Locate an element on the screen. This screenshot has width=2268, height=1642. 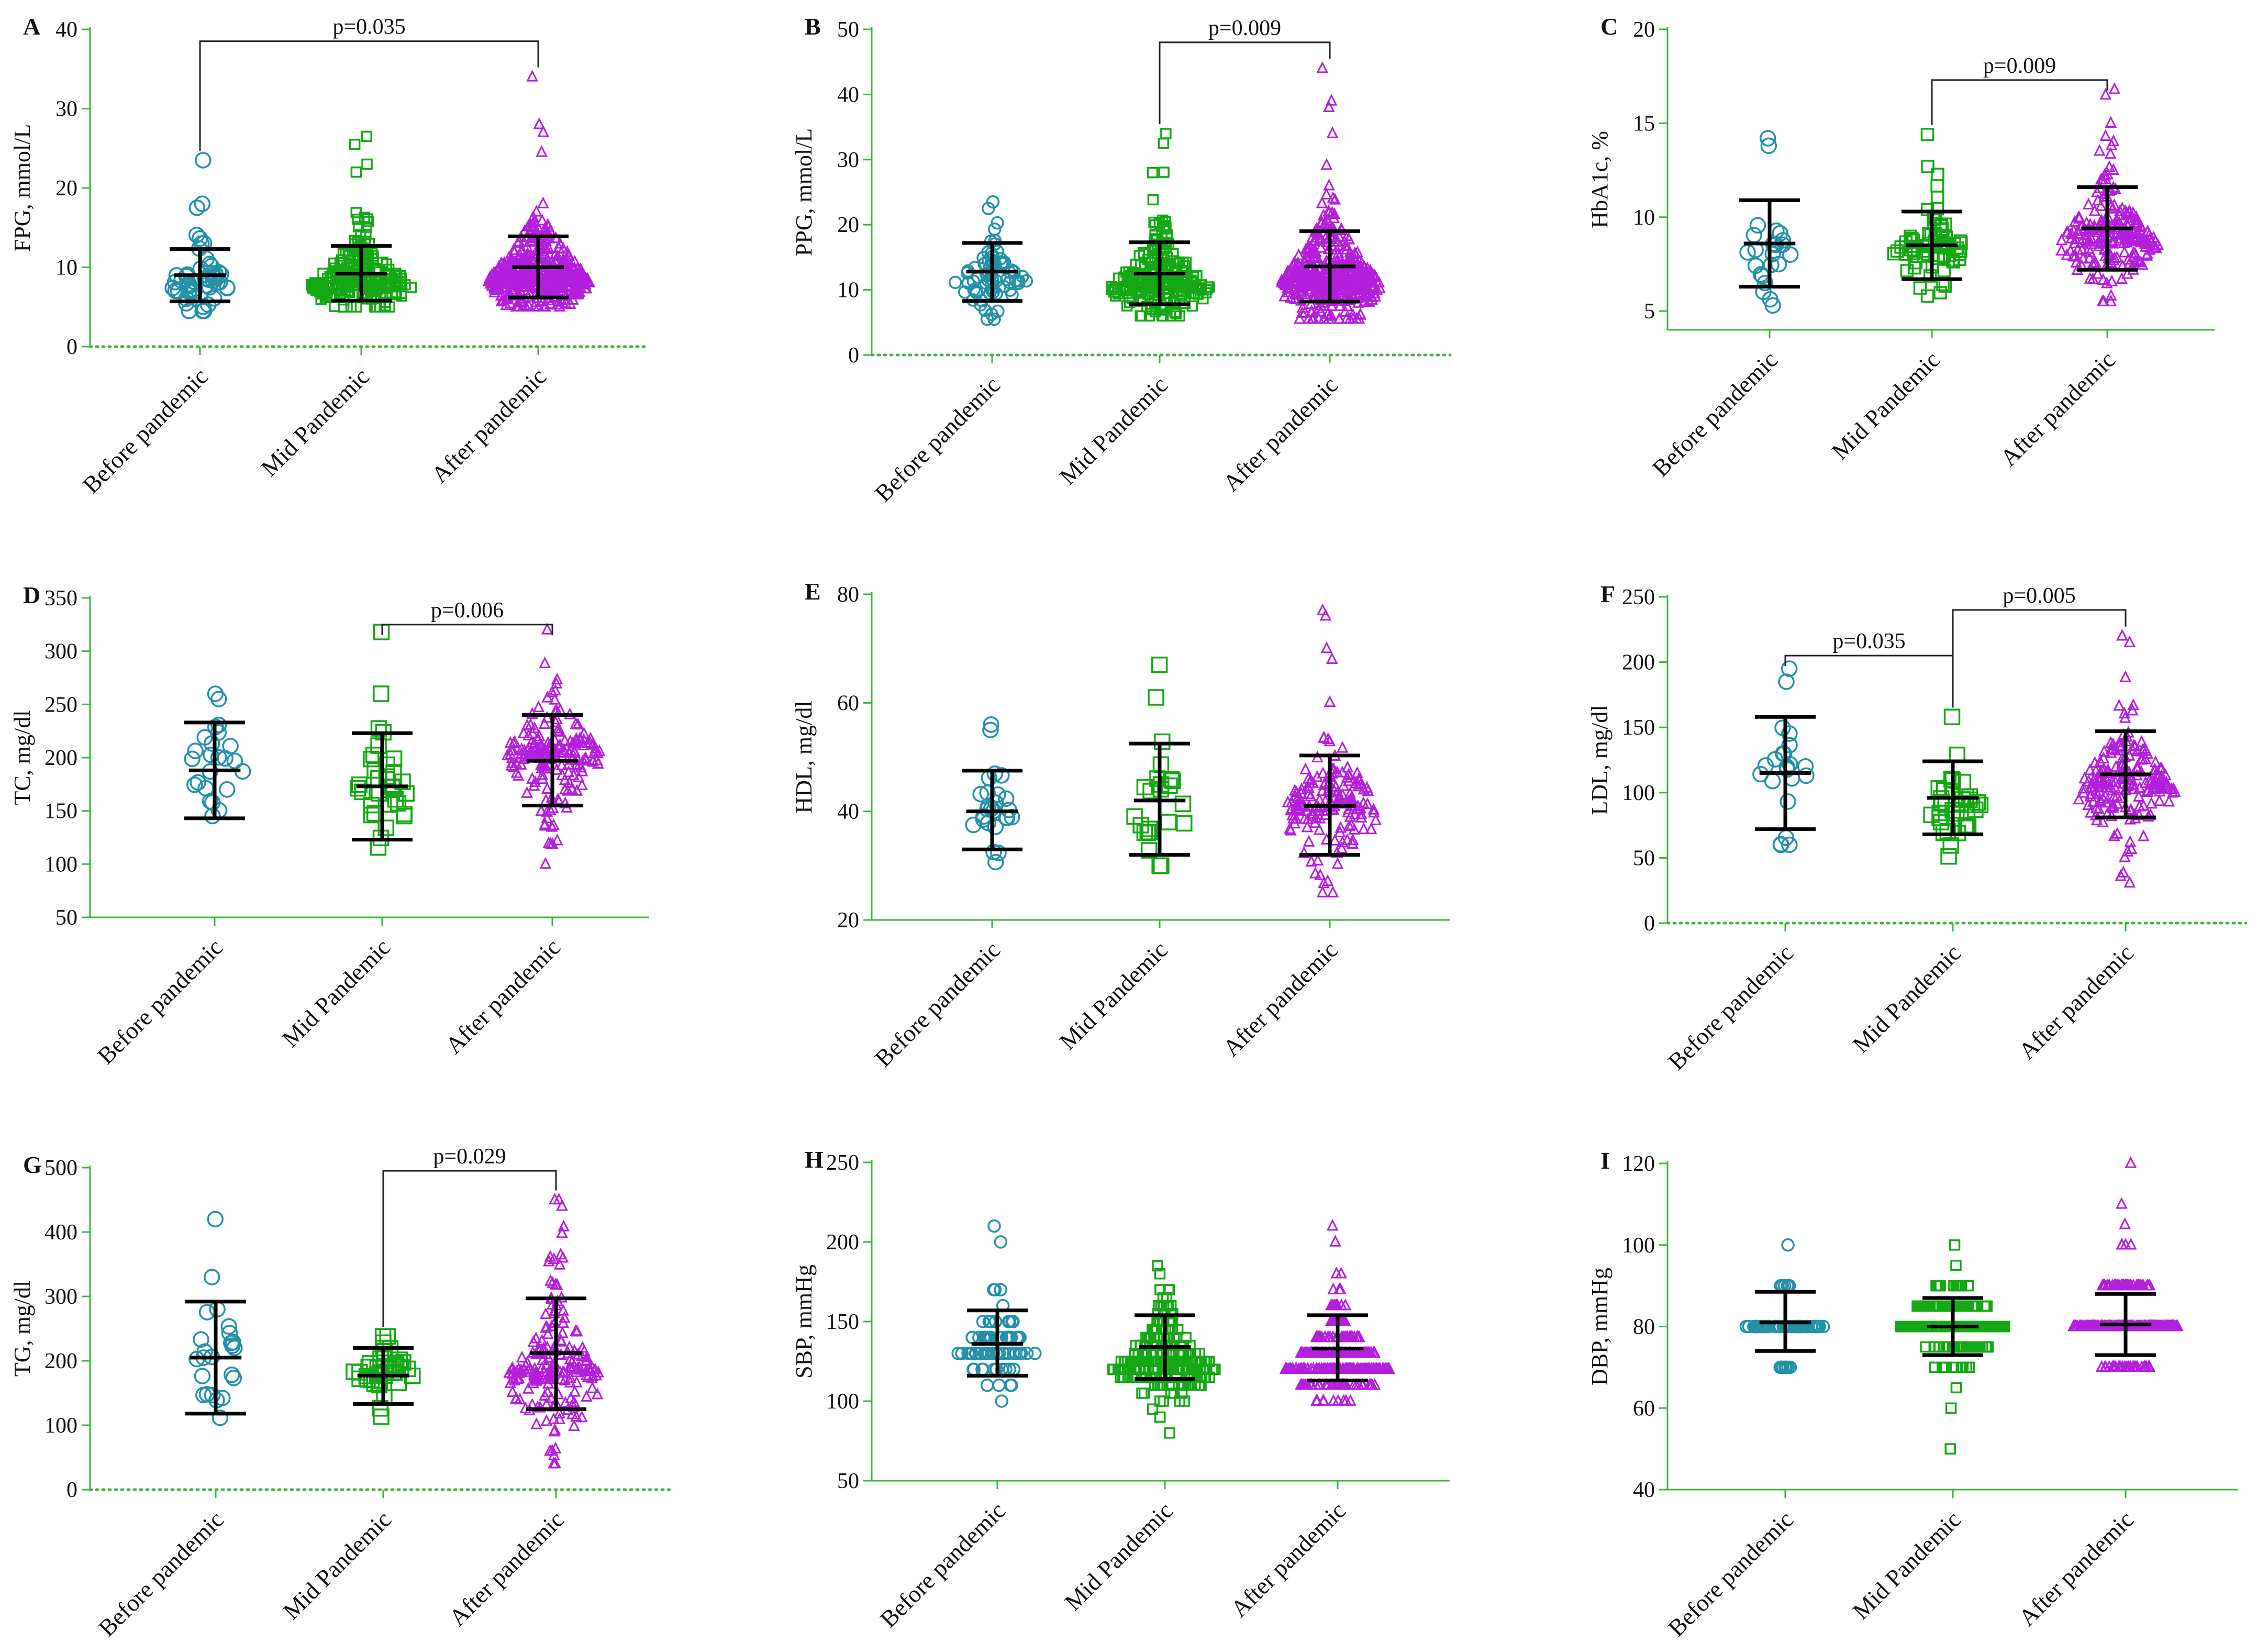
y-tick-label: 0 is located at coordinates (853, 355).